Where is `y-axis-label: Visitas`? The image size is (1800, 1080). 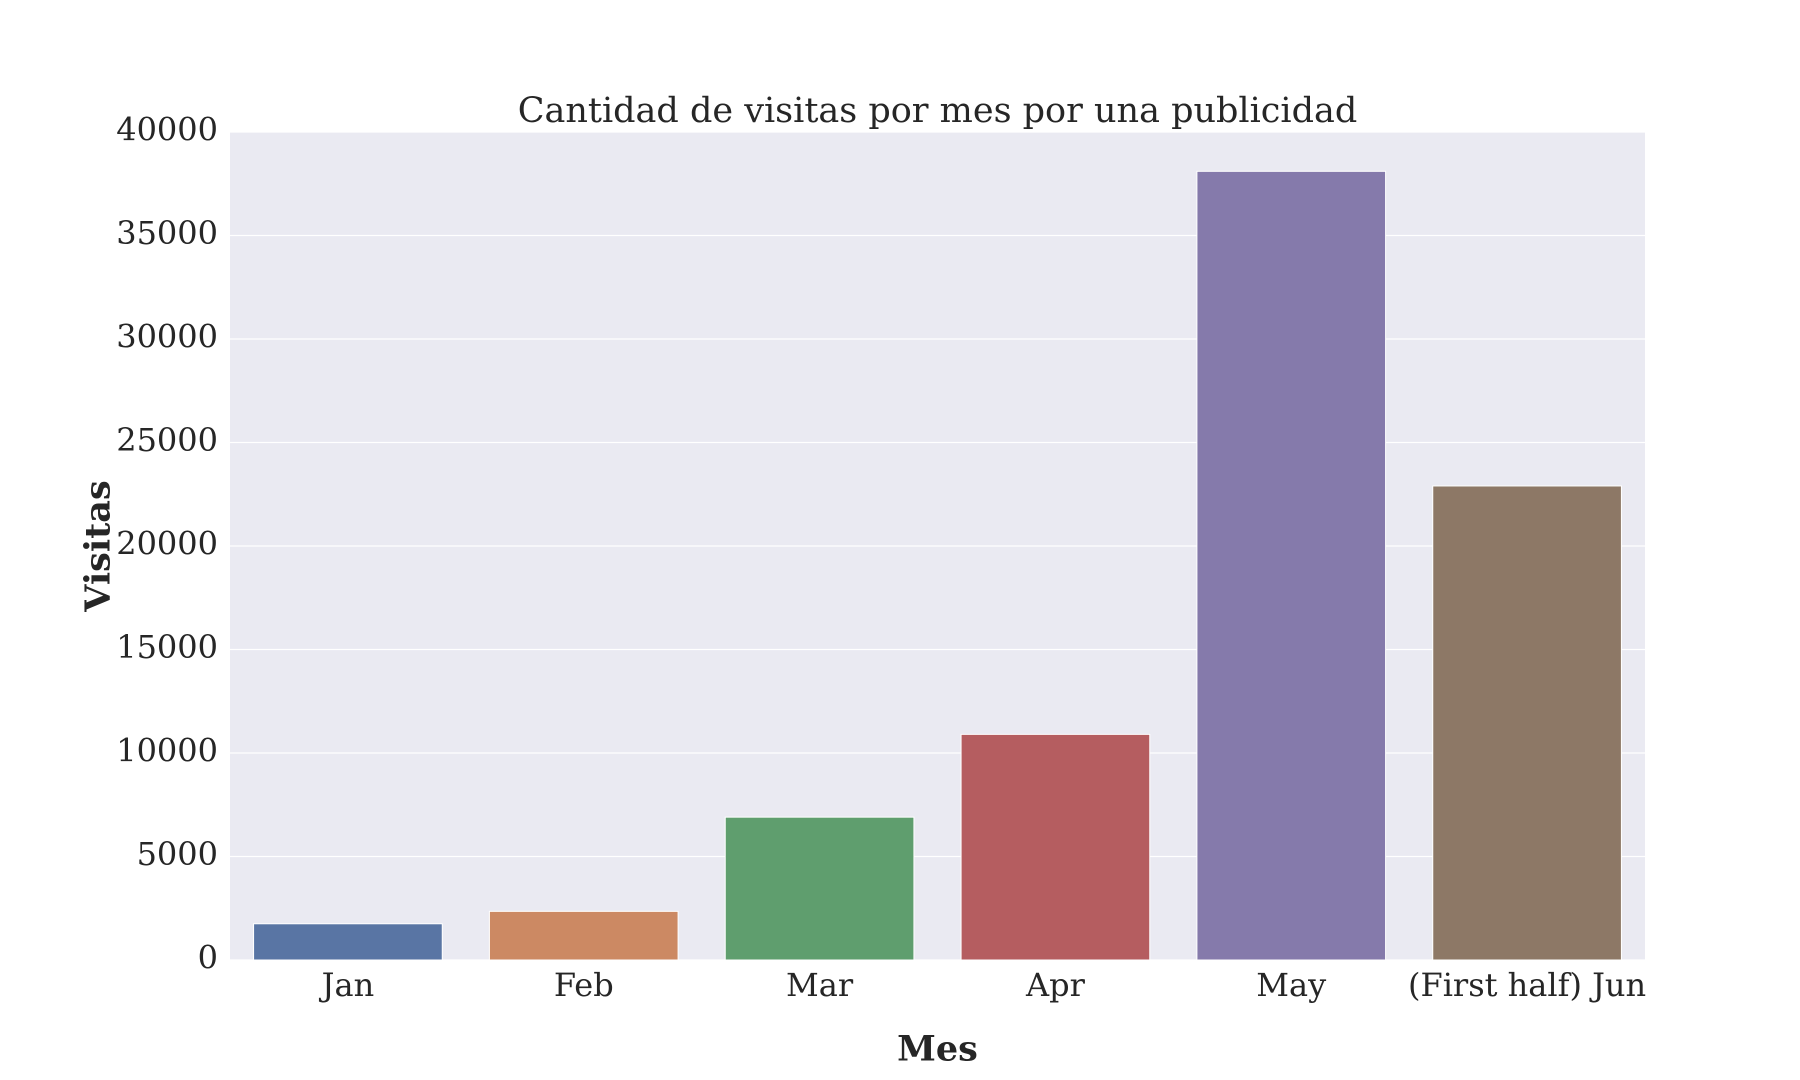 y-axis-label: Visitas is located at coordinates (98, 546).